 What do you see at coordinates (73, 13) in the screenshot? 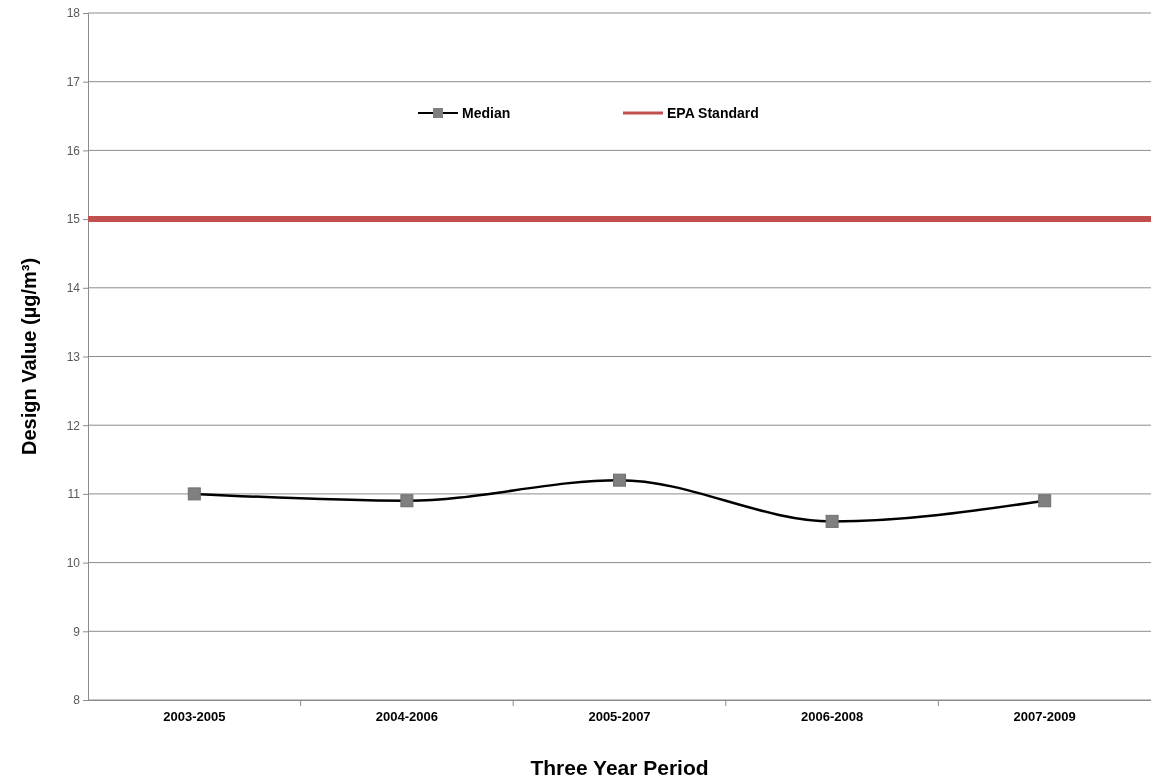
I see `y-tick-label: 18` at bounding box center [73, 13].